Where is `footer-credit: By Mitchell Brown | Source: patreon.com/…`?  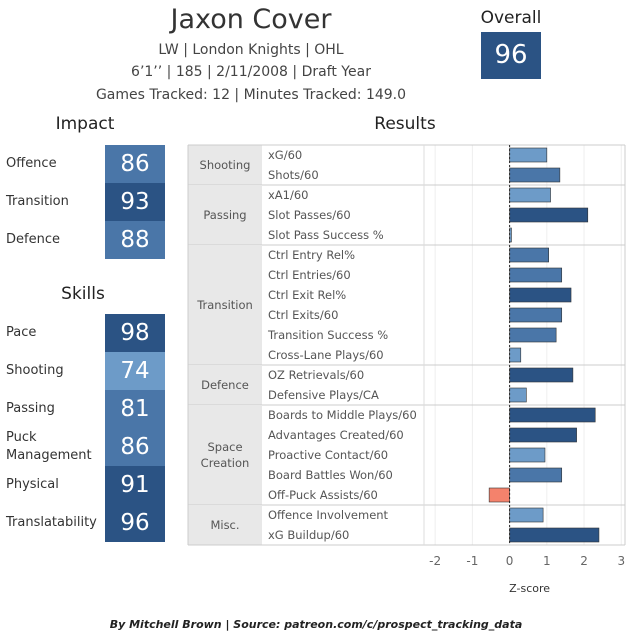 footer-credit: By Mitchell Brown | Source: patreon.com/… is located at coordinates (316, 624).